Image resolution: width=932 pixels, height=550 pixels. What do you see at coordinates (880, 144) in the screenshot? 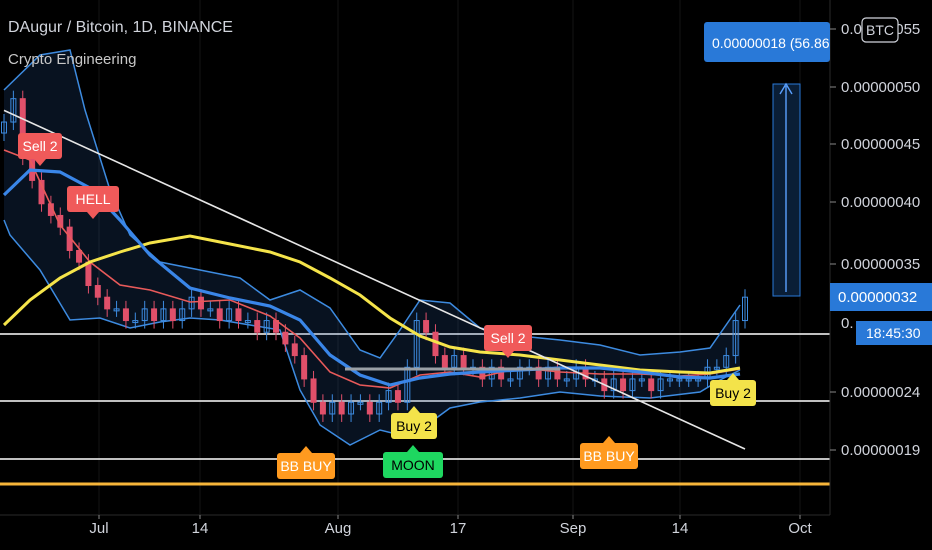
I see `y-tick-label: 0.00000045` at bounding box center [880, 144].